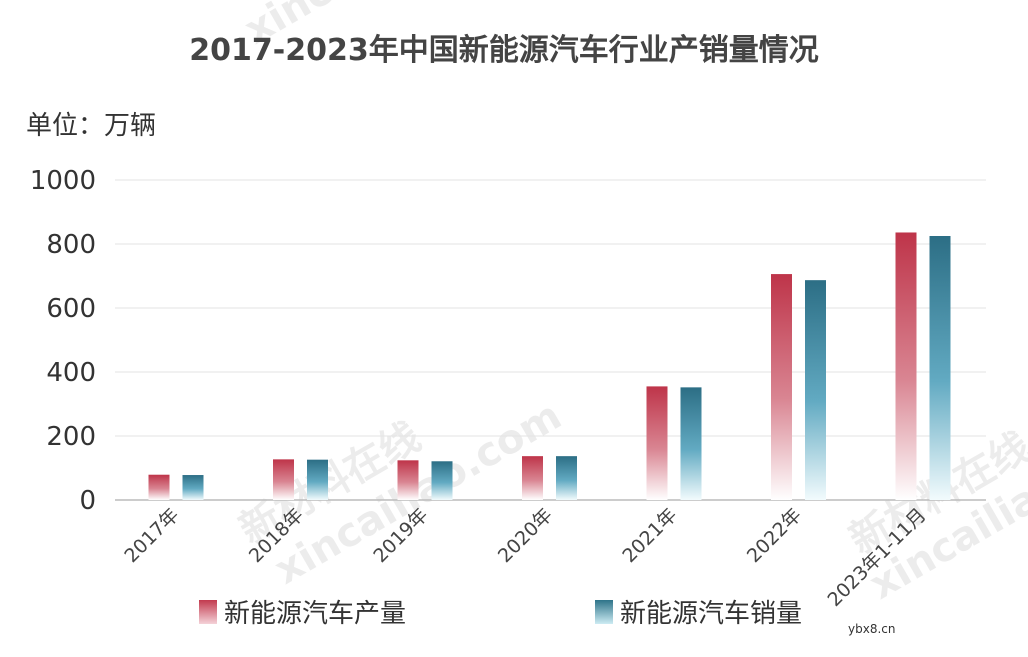 The width and height of the screenshot is (1028, 657). Describe the element at coordinates (871, 629) in the screenshot. I see `site-watermark: ybx8.cn` at that location.